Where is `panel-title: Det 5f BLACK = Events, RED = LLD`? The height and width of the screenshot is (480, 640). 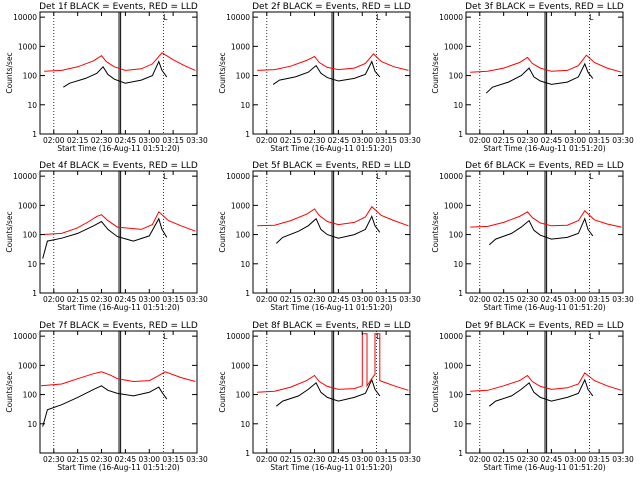
panel-title: Det 5f BLACK = Events, RED = LLD is located at coordinates (331, 166).